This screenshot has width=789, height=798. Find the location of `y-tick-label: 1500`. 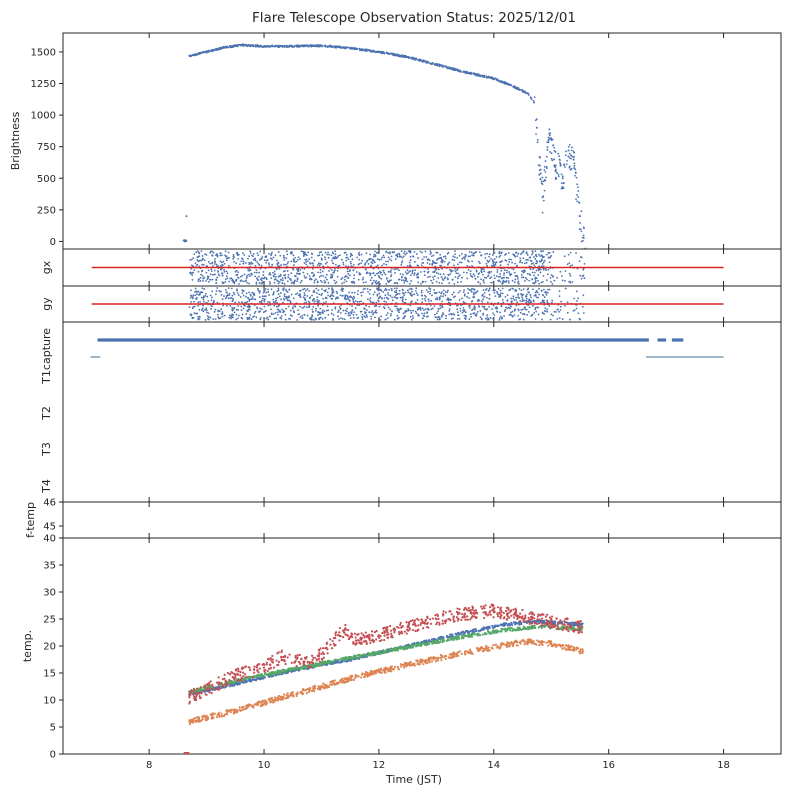

y-tick-label: 1500 is located at coordinates (43, 52).